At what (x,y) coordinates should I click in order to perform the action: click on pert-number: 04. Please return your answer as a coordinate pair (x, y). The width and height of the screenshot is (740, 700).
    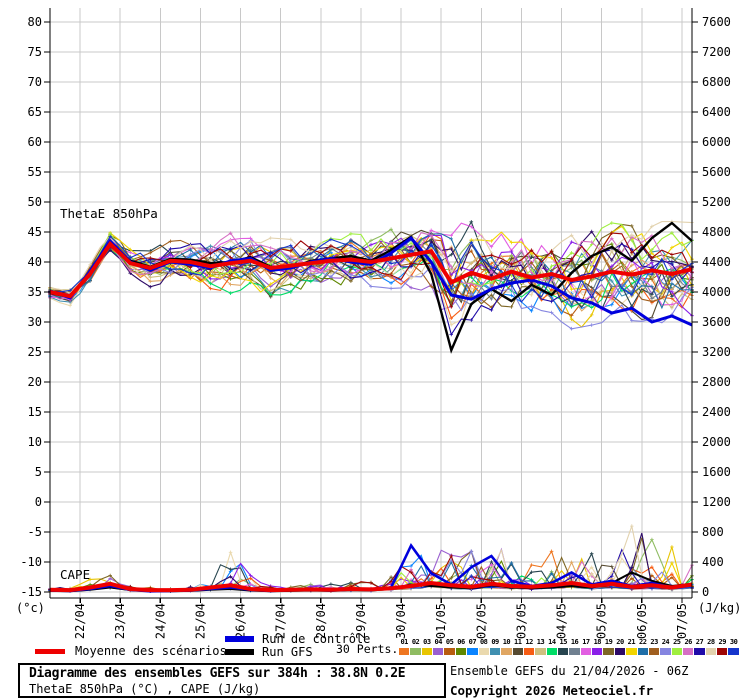
    Looking at the image, I should click on (438, 642).